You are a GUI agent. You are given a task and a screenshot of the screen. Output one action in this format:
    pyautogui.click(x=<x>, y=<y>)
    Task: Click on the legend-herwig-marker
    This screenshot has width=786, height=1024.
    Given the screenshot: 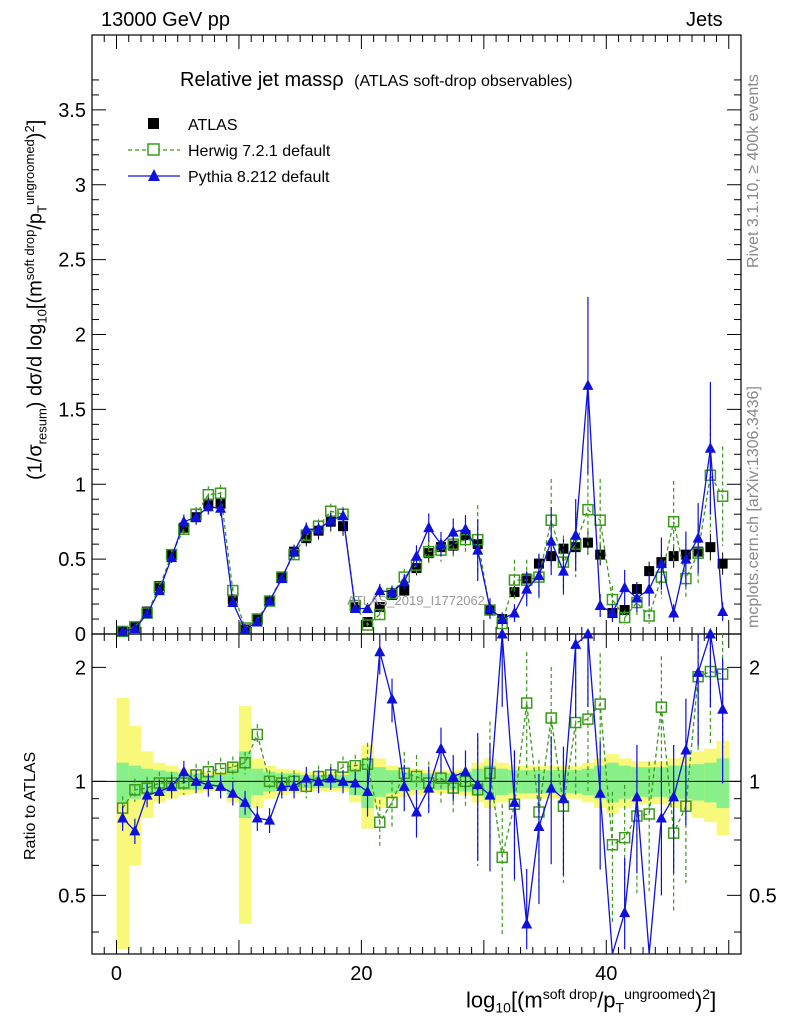 What is the action you would take?
    pyautogui.click(x=153, y=149)
    